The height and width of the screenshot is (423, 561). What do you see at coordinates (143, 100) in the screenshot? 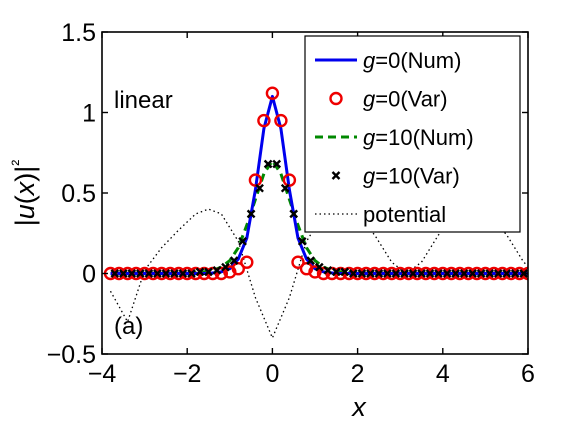
I see `regime-annotation: linear` at bounding box center [143, 100].